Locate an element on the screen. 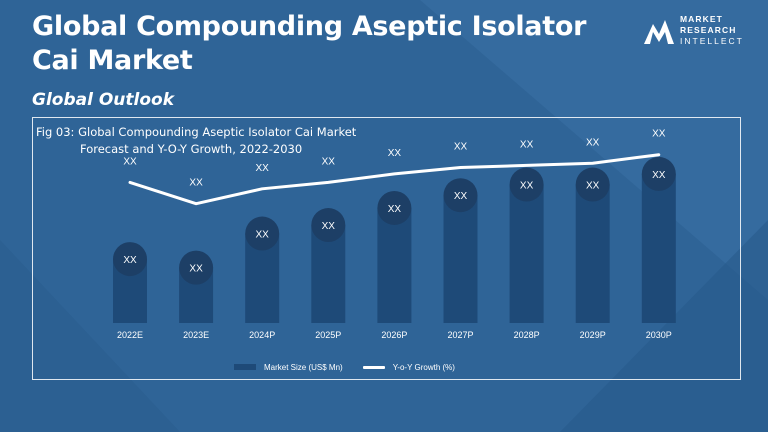 The width and height of the screenshot is (768, 432). figure-caption-line-2: Forecast and Y-O-Y Growth, 2022-2030 is located at coordinates (191, 149).